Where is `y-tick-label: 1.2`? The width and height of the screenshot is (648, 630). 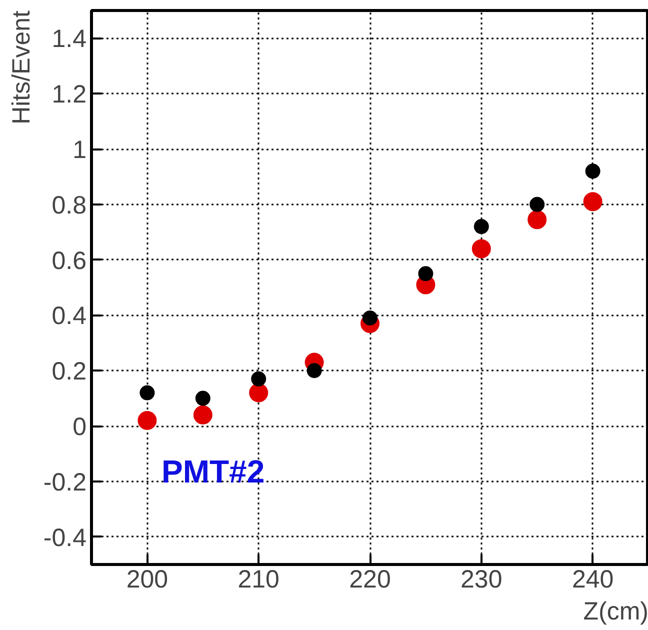 y-tick-label: 1.2 is located at coordinates (69, 94).